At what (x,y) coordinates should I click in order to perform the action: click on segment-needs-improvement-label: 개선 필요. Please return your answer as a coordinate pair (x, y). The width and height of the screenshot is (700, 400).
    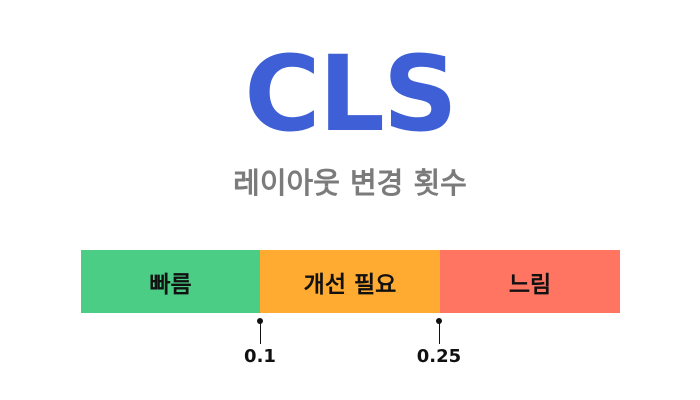
    Looking at the image, I should click on (350, 284).